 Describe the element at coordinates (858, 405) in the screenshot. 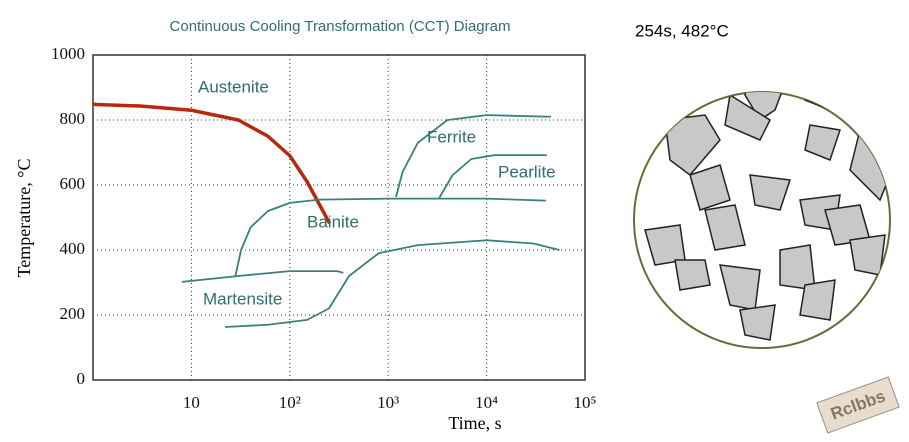

I see `watermark: Rclbbs` at that location.